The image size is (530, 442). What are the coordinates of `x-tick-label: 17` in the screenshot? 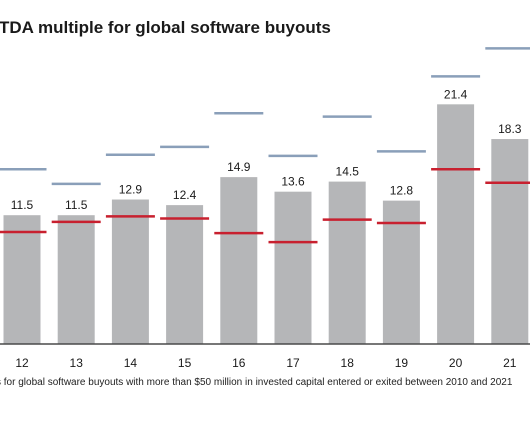 It's located at (293, 363).